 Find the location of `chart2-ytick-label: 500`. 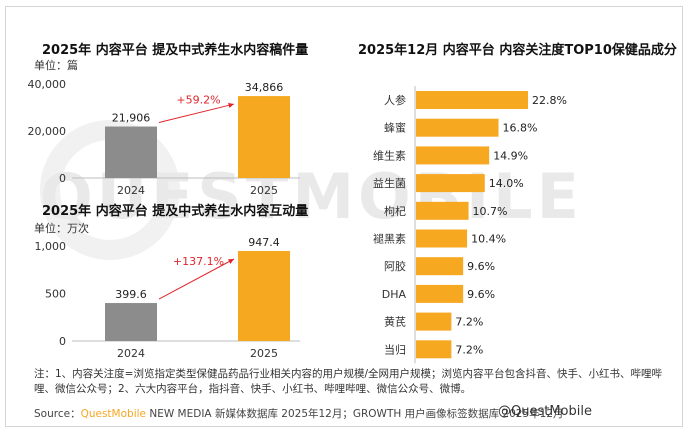

chart2-ytick-label: 500 is located at coordinates (55, 294).